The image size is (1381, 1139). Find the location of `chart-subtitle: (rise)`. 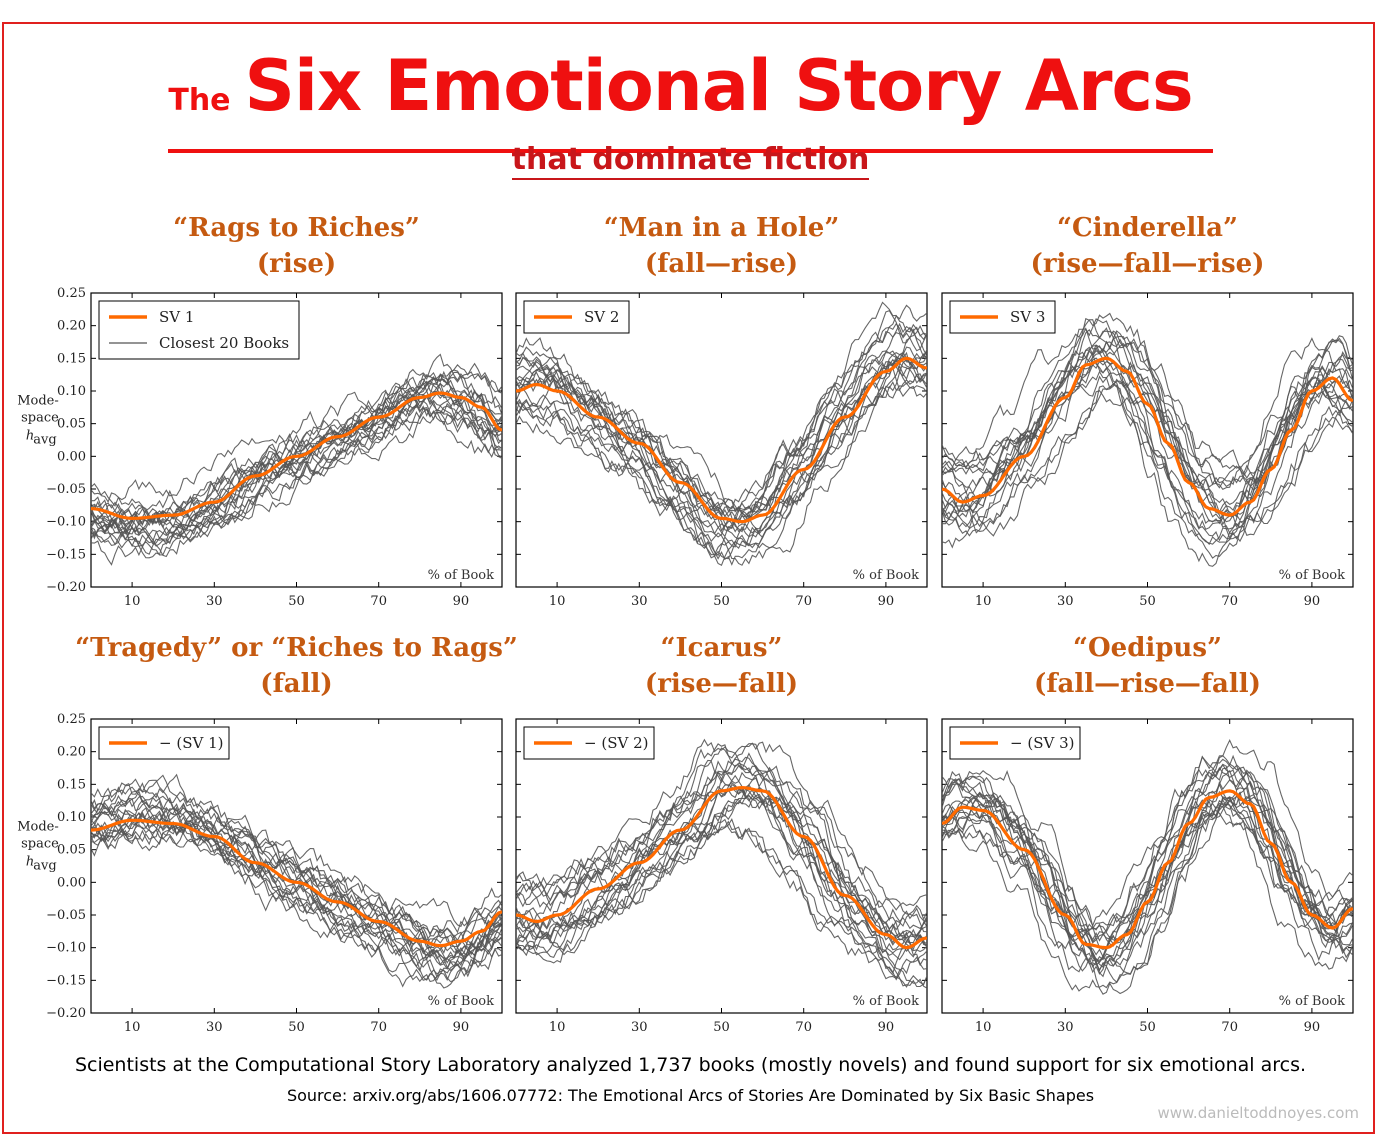

chart-subtitle: (rise) is located at coordinates (296, 264).